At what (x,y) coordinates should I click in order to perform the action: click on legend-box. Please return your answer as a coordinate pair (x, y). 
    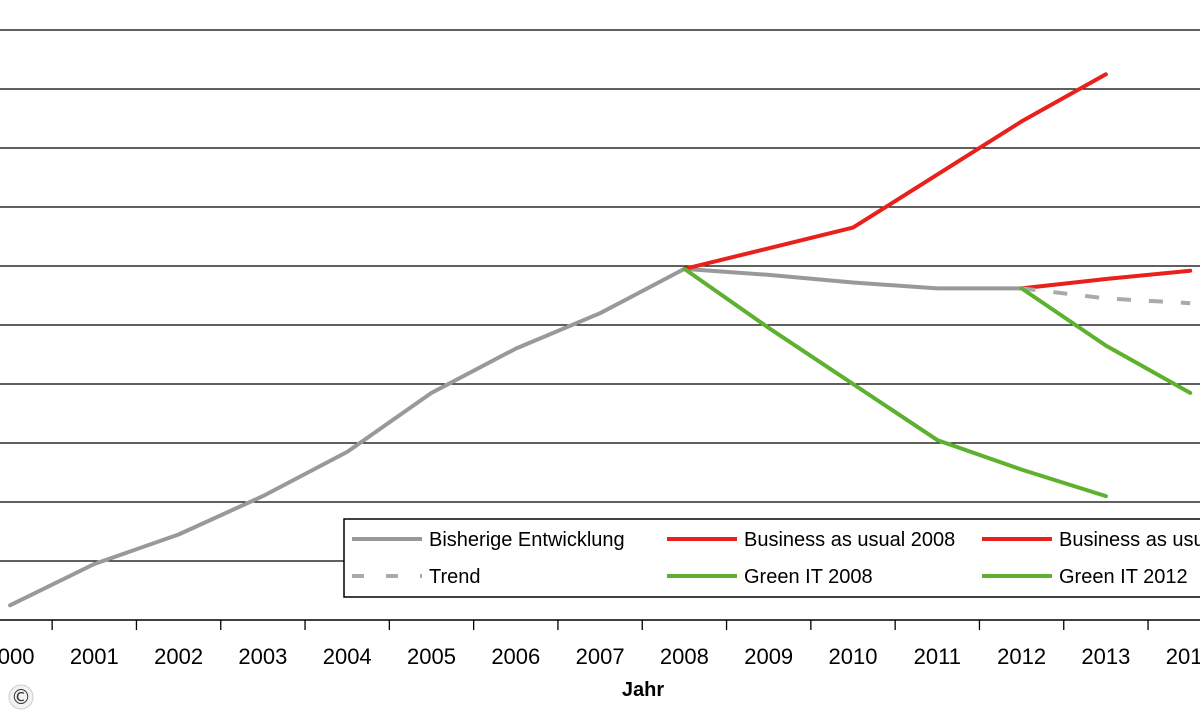
    Looking at the image, I should click on (771, 558).